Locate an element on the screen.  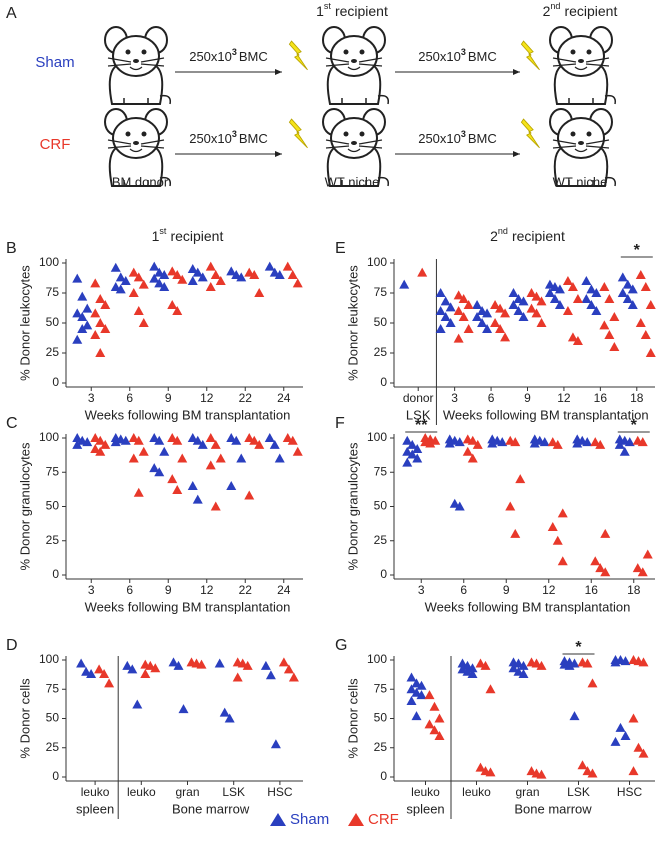
legend-label: CRF is located at coordinates (383, 819).